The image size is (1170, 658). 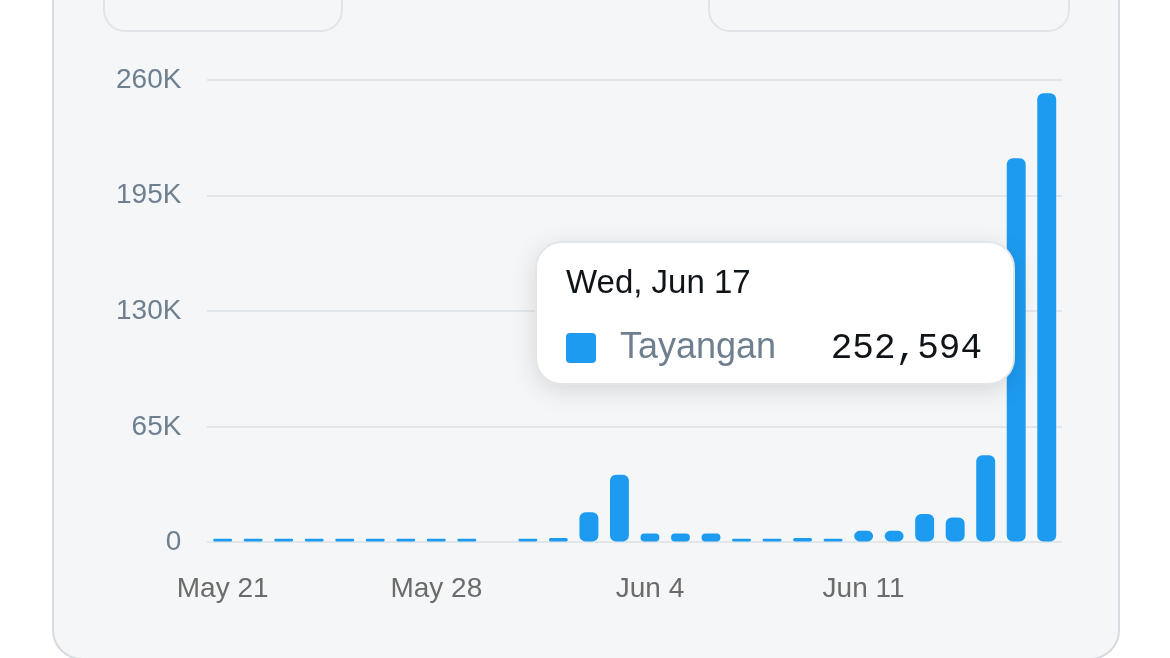 What do you see at coordinates (698, 345) in the screenshot?
I see `legend-label: Tayangan` at bounding box center [698, 345].